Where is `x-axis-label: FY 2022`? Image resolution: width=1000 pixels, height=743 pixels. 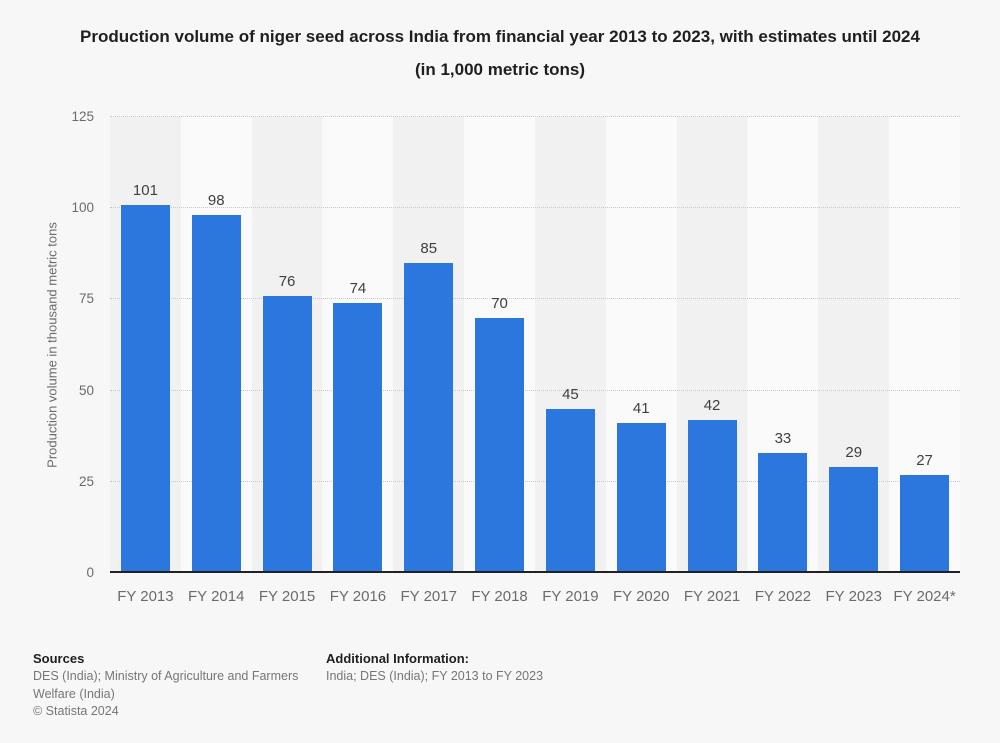 x-axis-label: FY 2022 is located at coordinates (783, 596).